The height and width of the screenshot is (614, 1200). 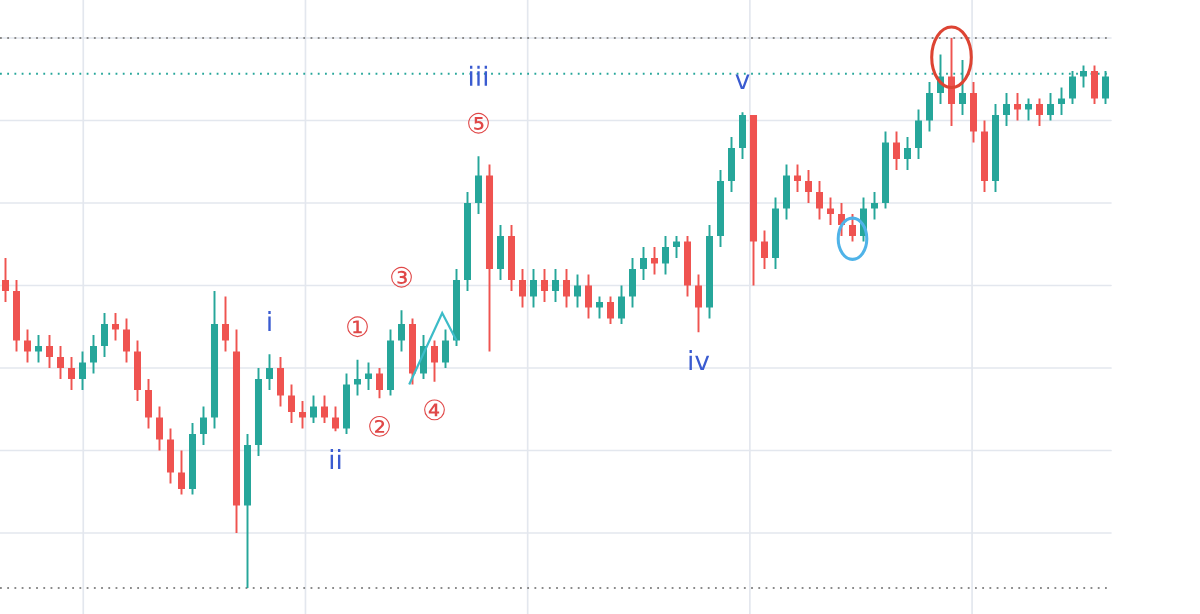 I want to click on annotation: iv, so click(x=699, y=360).